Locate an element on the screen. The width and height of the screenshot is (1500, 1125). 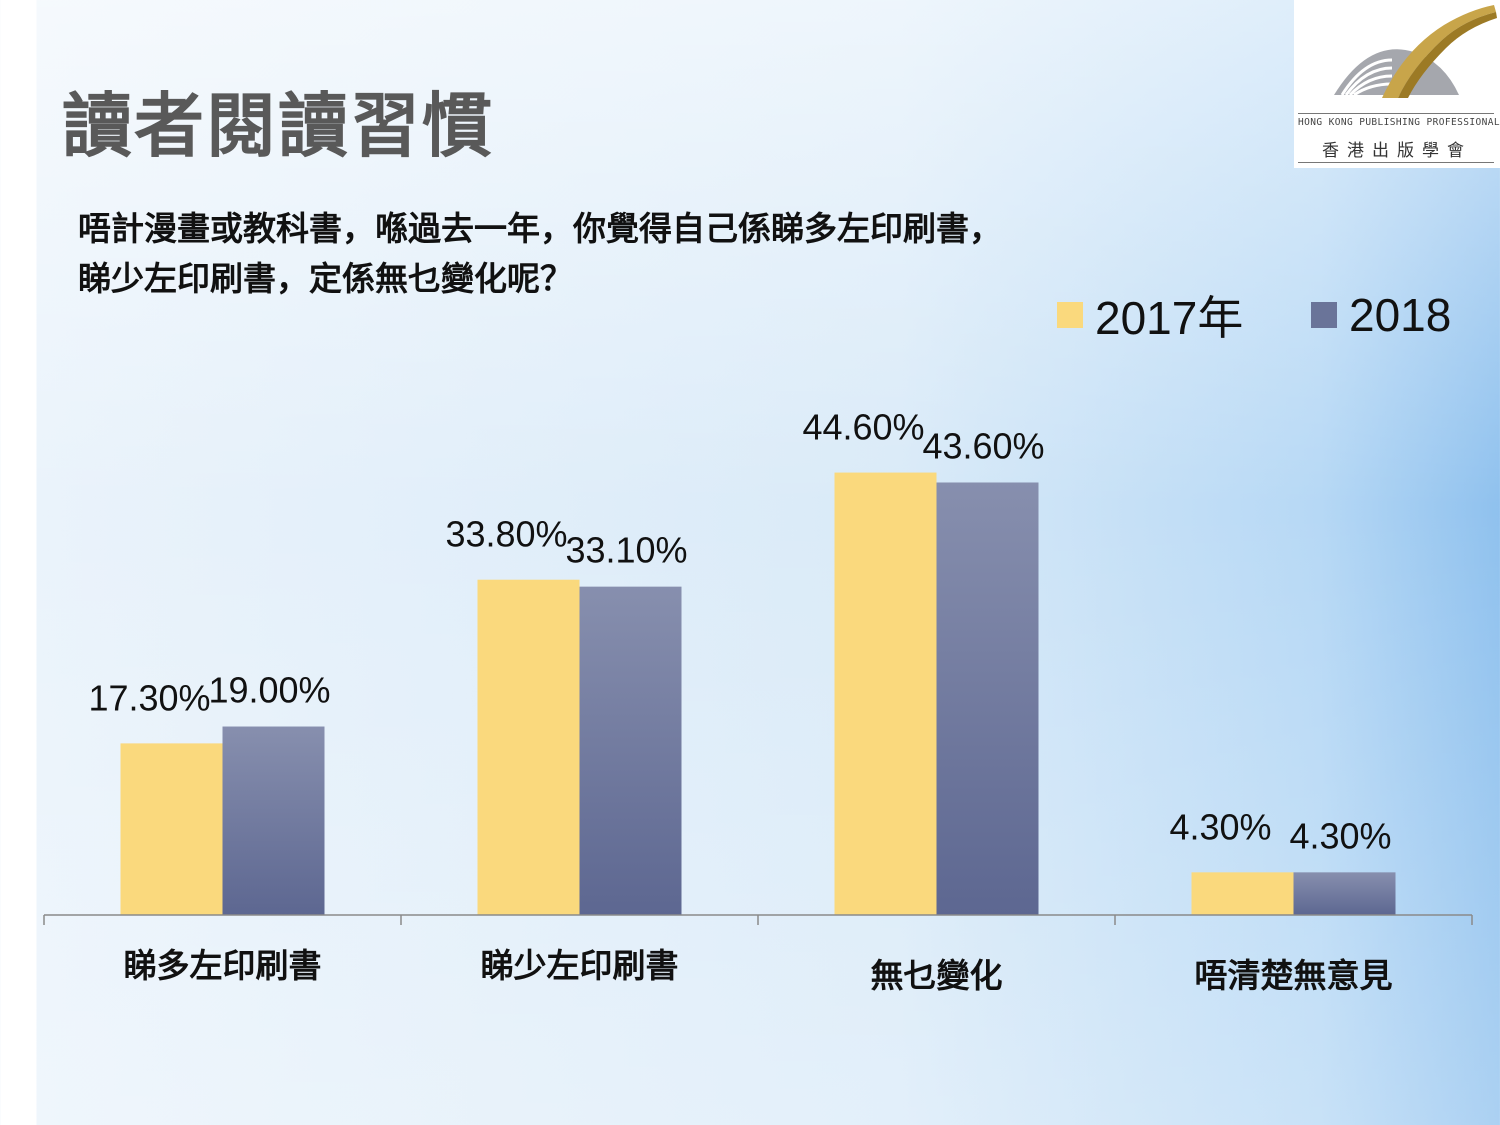
legend-swatch-2018 is located at coordinates (1324, 315).